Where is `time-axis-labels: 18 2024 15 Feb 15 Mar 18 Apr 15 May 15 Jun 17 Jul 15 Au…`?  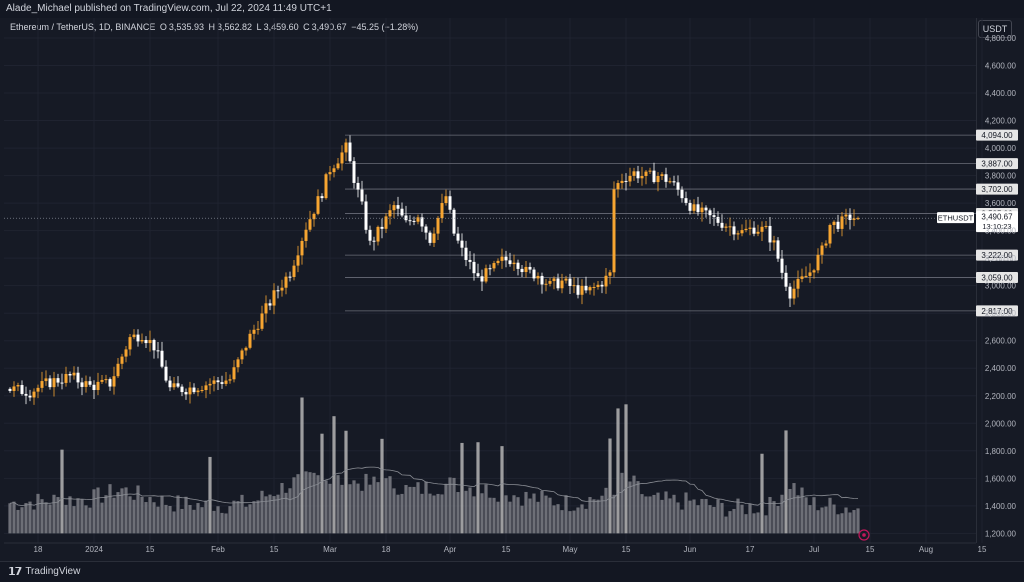
time-axis-labels: 18 2024 15 Feb 15 Mar 18 Apr 15 May 15 Jun 17 Jul 15 Au… is located at coordinates (495, 548).